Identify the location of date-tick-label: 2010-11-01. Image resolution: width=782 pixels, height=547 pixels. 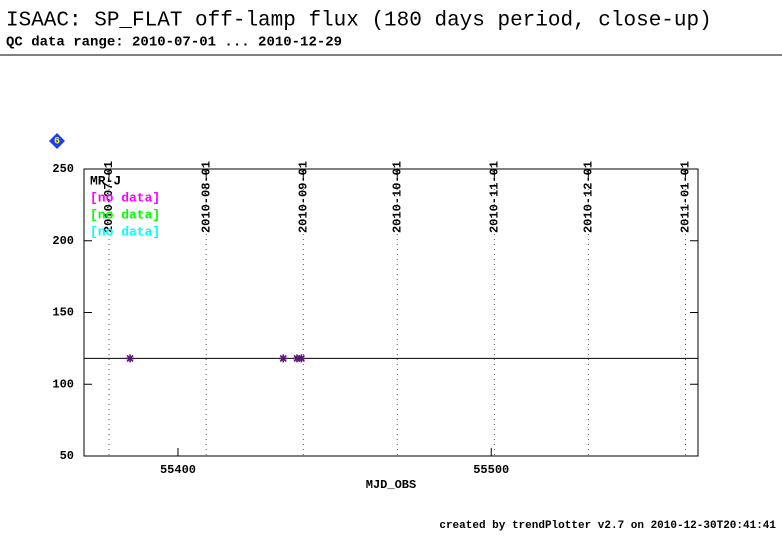
(495, 197).